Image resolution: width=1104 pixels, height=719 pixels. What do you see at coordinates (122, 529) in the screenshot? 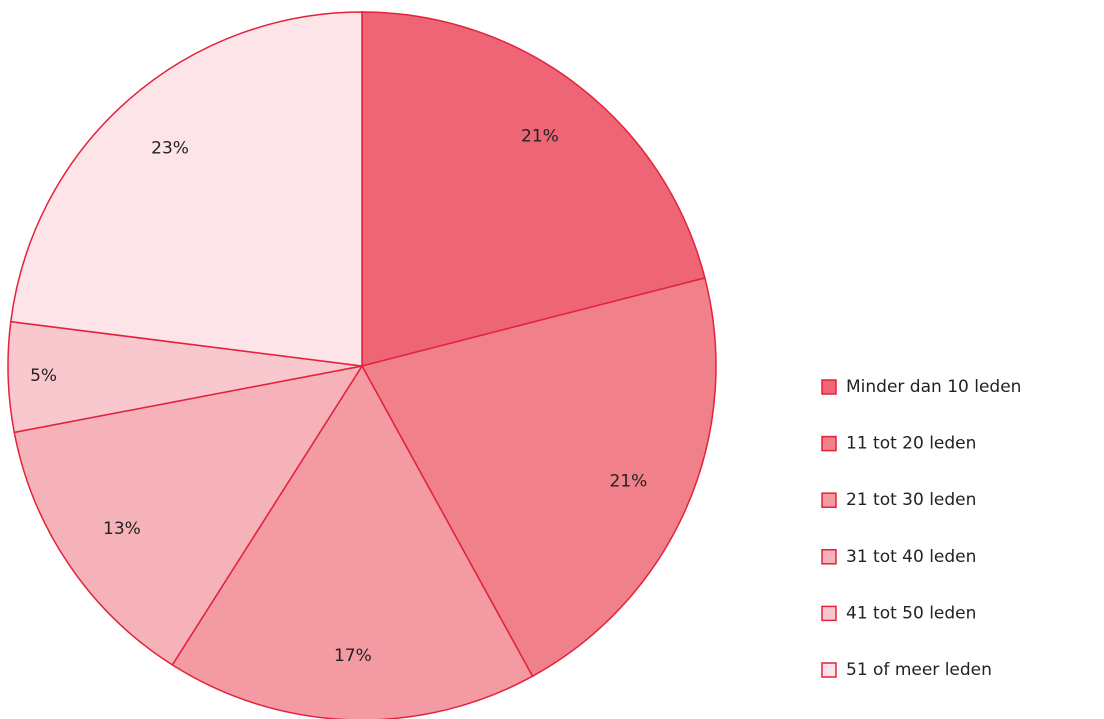
I see `data-label: 13%` at bounding box center [122, 529].